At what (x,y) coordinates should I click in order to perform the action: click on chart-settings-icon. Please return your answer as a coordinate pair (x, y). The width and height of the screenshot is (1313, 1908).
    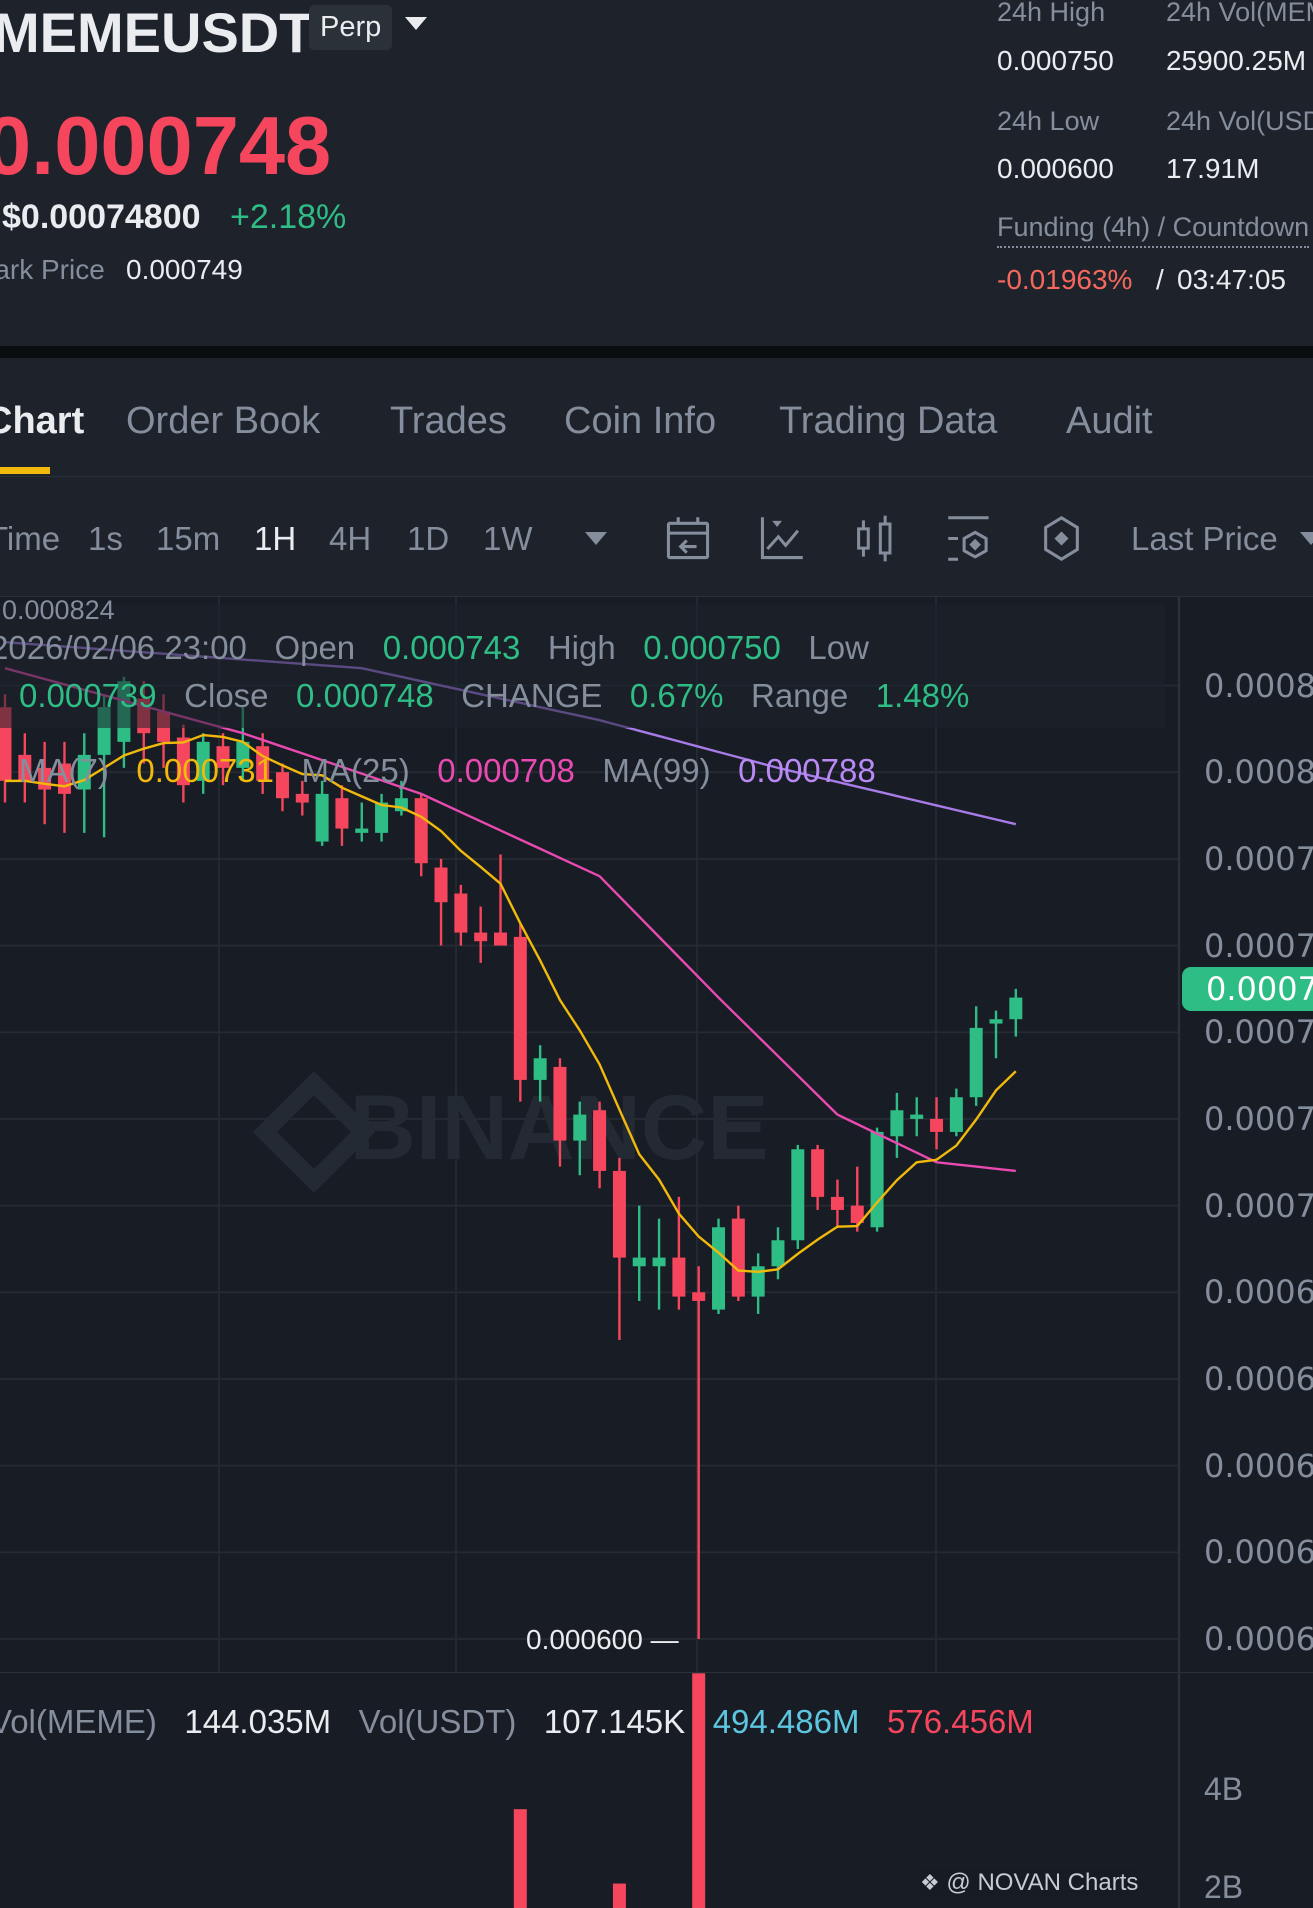
    Looking at the image, I should click on (969, 538).